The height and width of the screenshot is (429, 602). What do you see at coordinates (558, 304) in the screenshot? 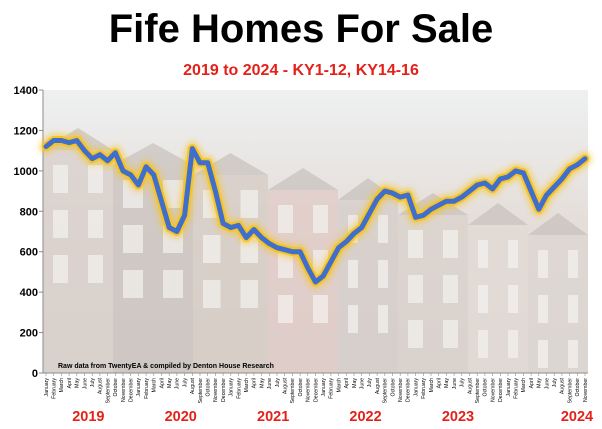
I see `house-facade` at bounding box center [558, 304].